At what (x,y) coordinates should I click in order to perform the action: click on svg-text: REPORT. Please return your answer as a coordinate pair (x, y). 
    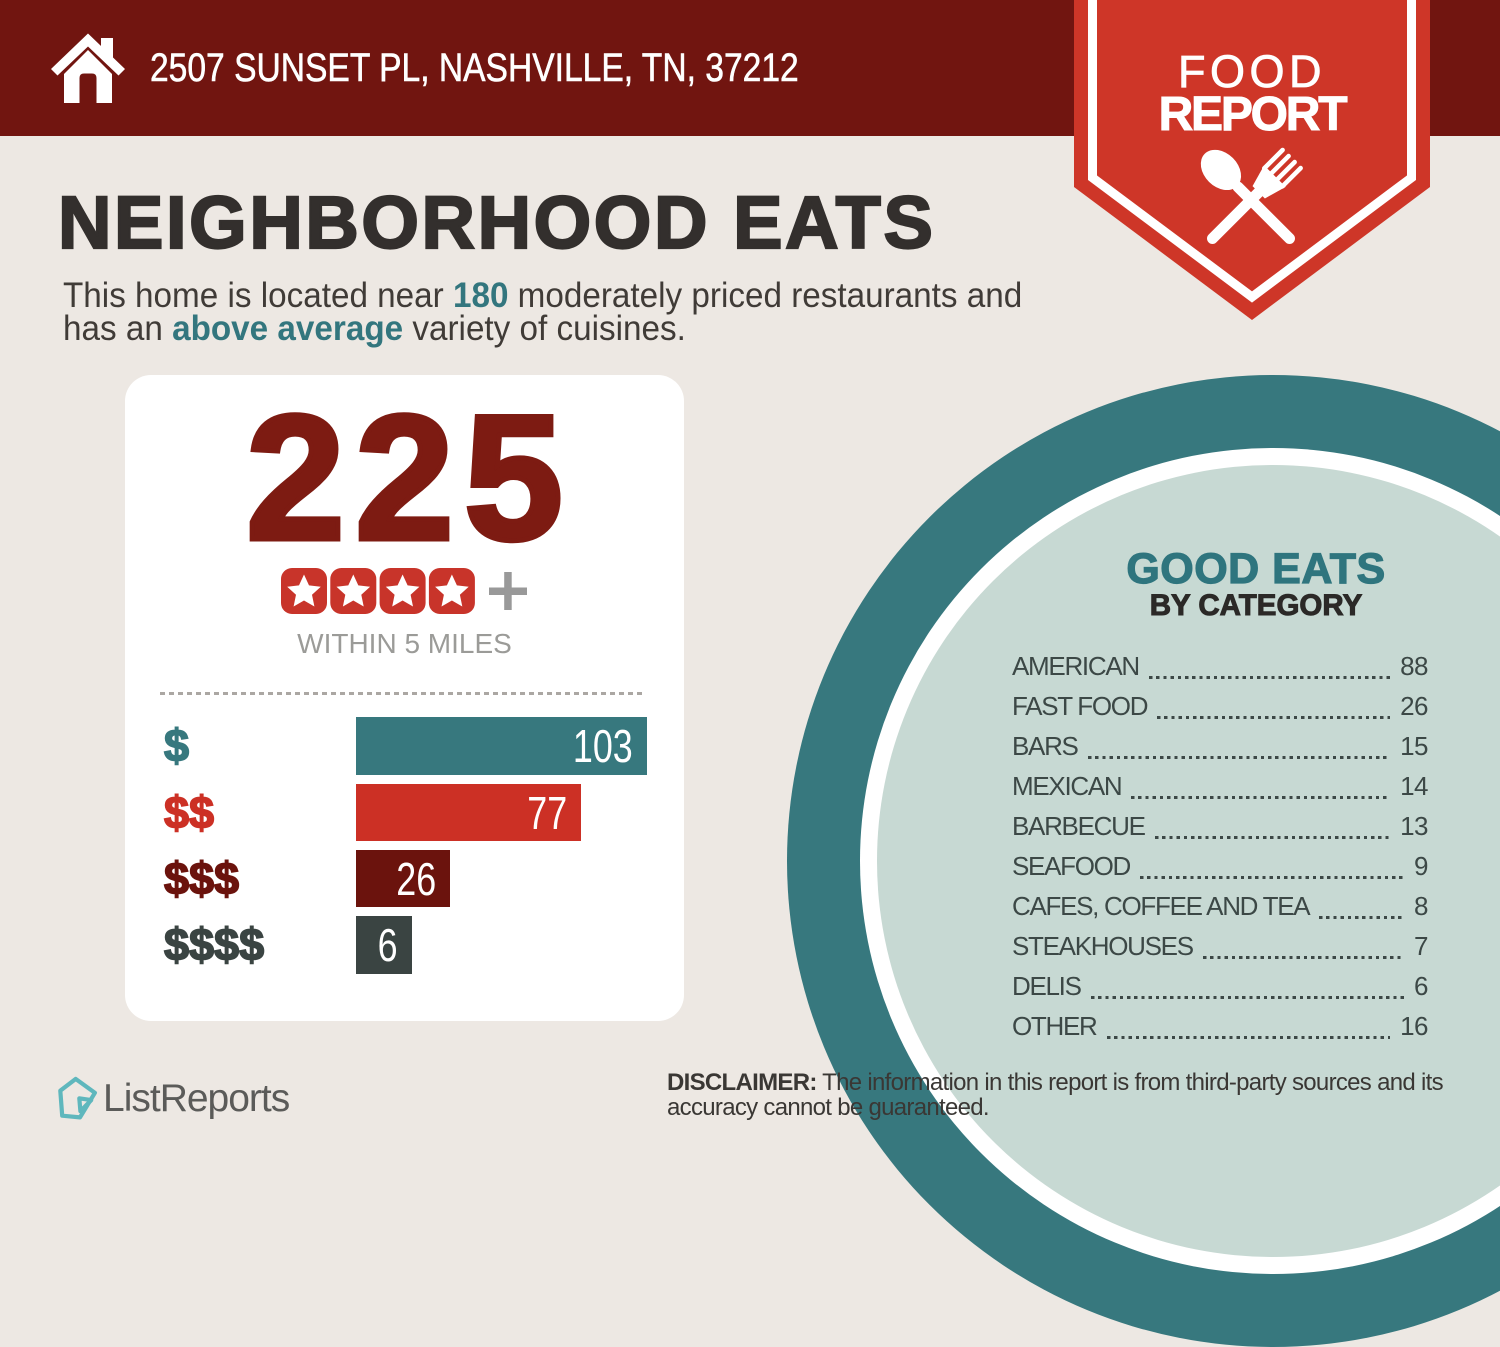
    Looking at the image, I should click on (1253, 114).